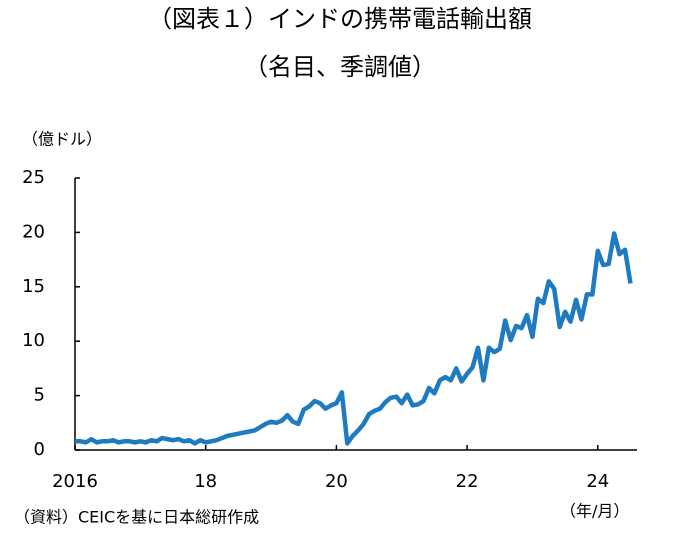 The image size is (680, 538). What do you see at coordinates (597, 481) in the screenshot?
I see `x-tick-label: 24` at bounding box center [597, 481].